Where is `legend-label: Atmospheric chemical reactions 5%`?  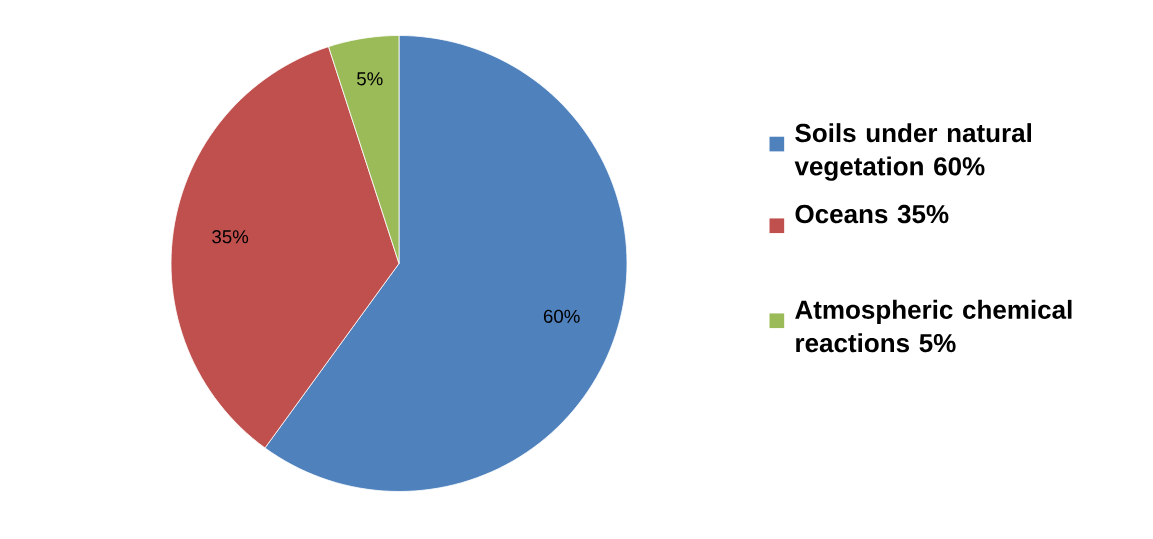
legend-label: Atmospheric chemical reactions 5% is located at coordinates (933, 326).